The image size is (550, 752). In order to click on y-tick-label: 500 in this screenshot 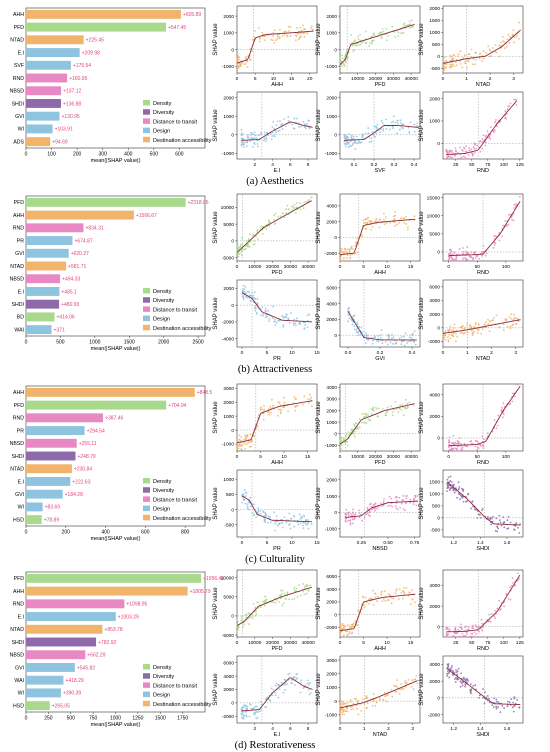, I will do `click(230, 495)`.